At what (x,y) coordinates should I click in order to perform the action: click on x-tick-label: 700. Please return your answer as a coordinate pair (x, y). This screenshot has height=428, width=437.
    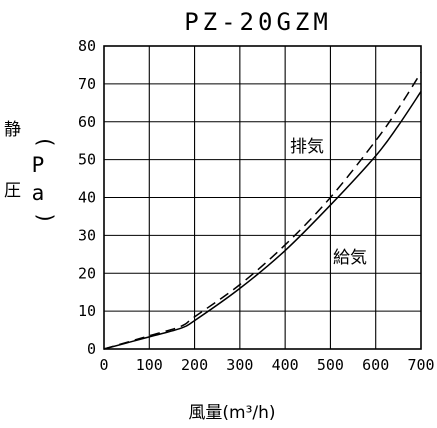
    Looking at the image, I should click on (420, 365).